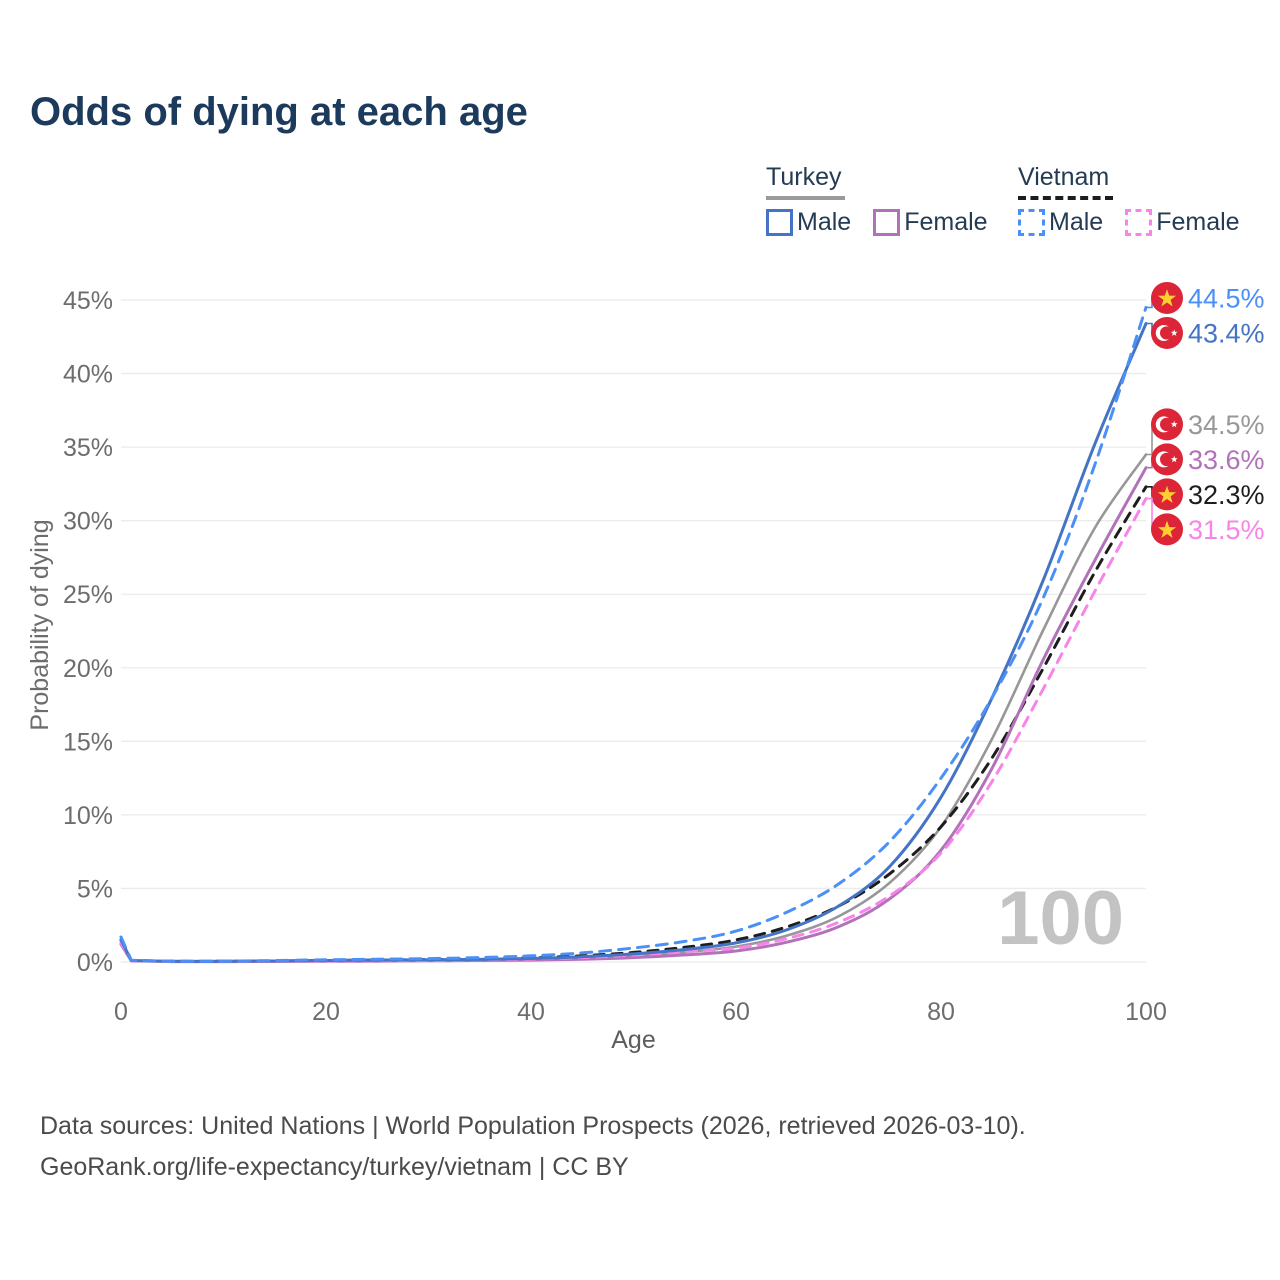 The width and height of the screenshot is (1280, 1280). What do you see at coordinates (1076, 222) in the screenshot?
I see `legend-vietnam-male-label: Male` at bounding box center [1076, 222].